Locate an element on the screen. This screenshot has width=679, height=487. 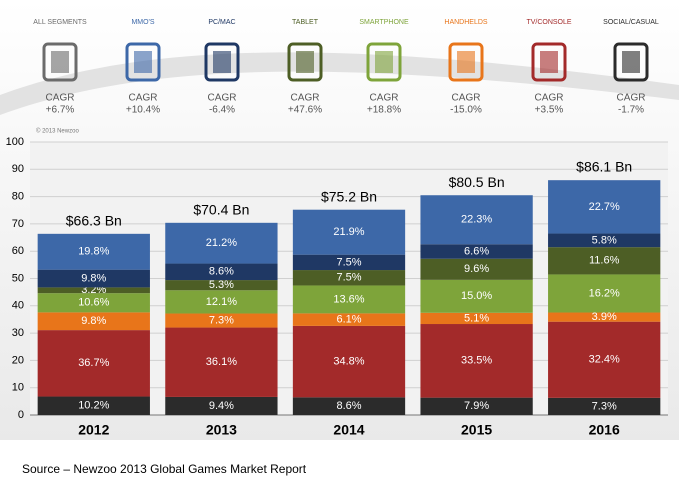
x-tick-label: 2014 is located at coordinates (348, 430).